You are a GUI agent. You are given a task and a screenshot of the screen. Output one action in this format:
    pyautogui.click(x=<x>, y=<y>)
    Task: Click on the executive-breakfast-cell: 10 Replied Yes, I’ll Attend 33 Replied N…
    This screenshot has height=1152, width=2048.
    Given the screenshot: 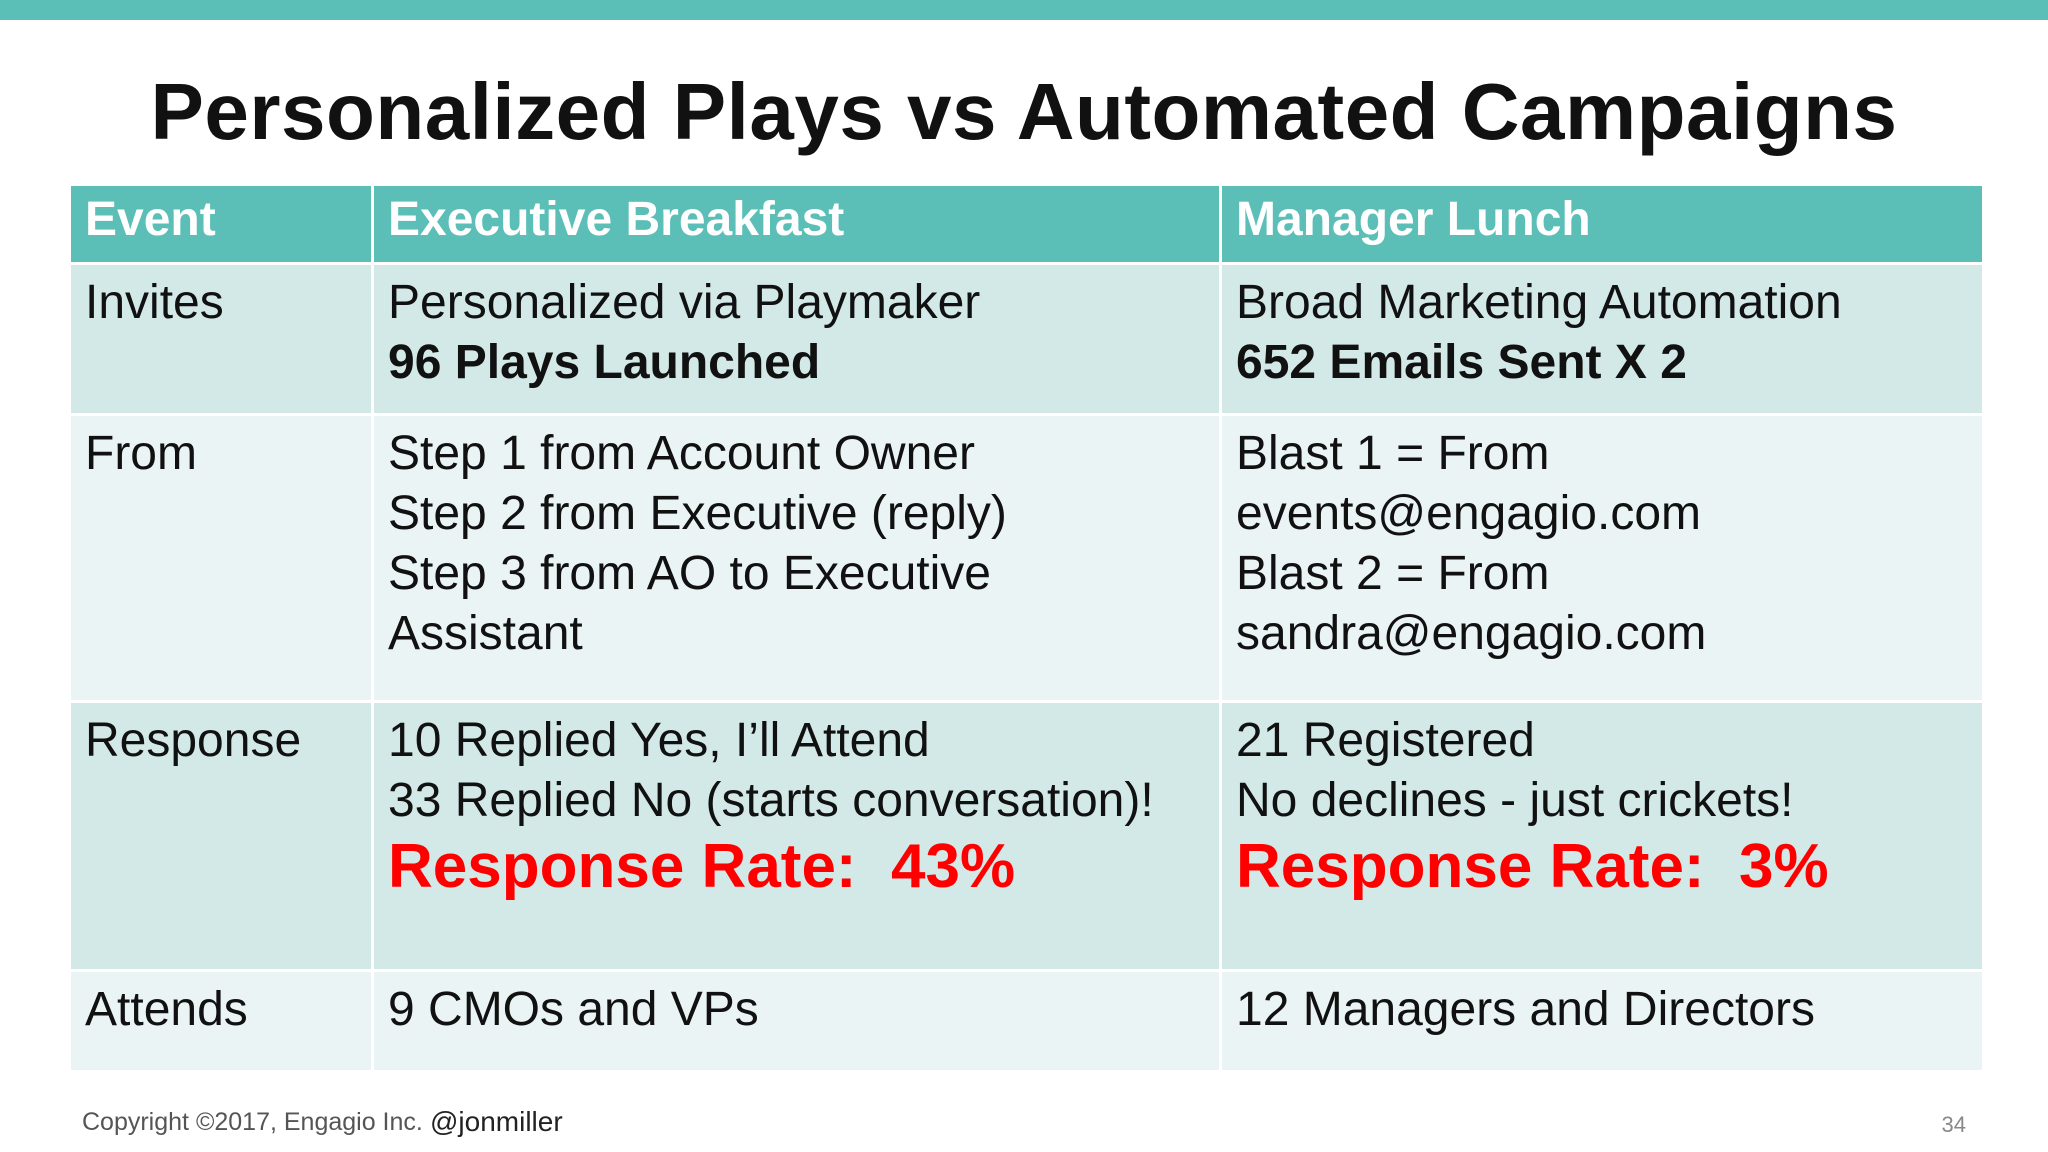 What is the action you would take?
    pyautogui.click(x=796, y=836)
    